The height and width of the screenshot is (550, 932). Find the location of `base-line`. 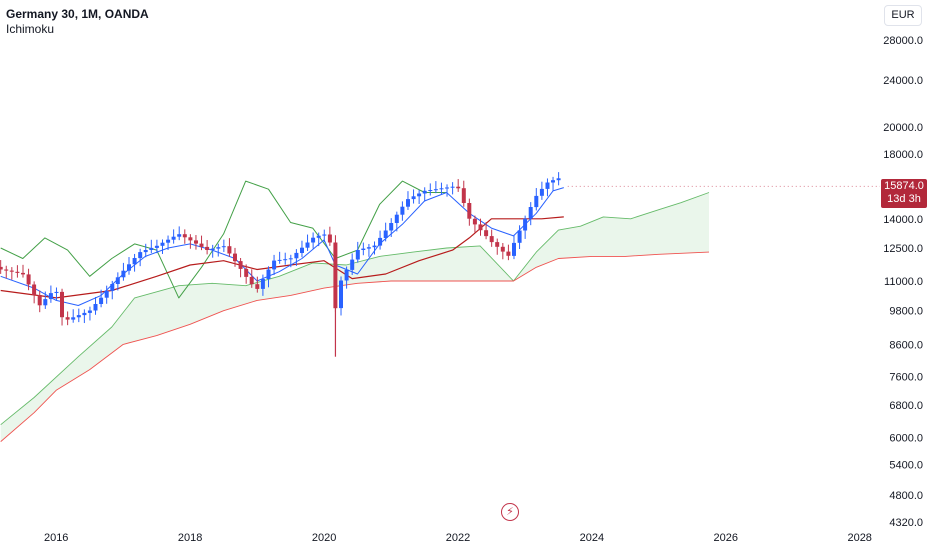

base-line is located at coordinates (282, 257).